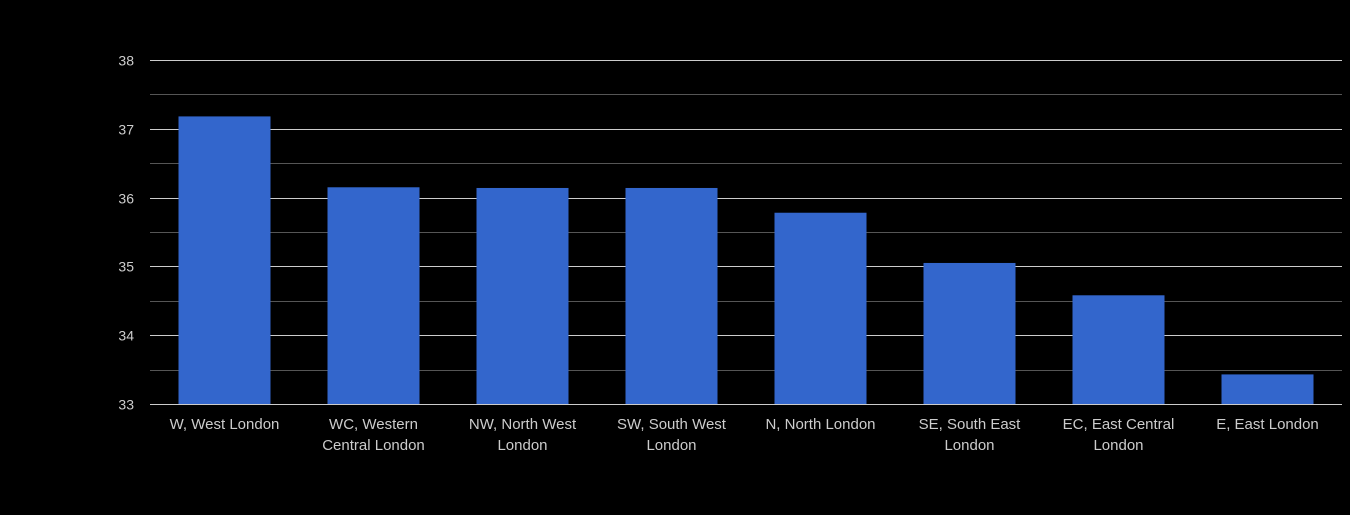  Describe the element at coordinates (1119, 435) in the screenshot. I see `x-tick-label: EC, East Central London` at that location.